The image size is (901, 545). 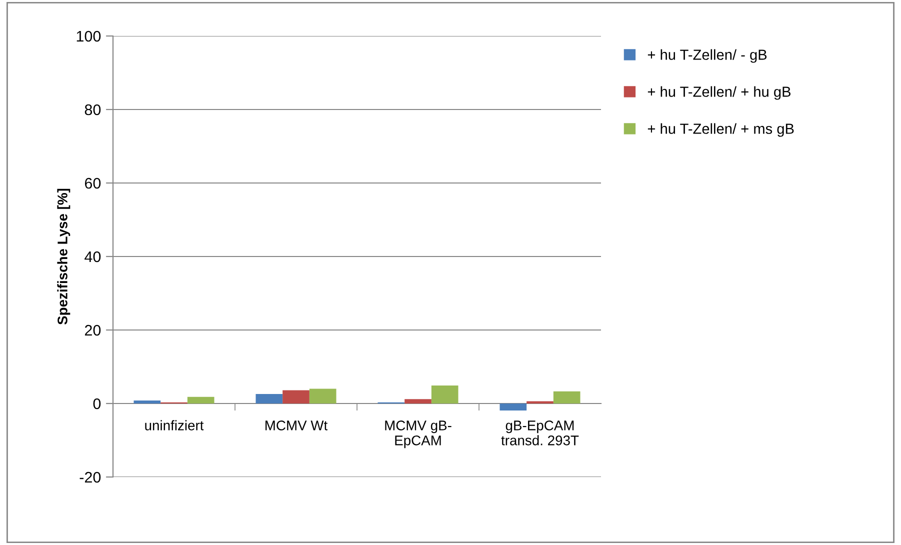 I want to click on y-tick-label: 80, so click(x=92, y=110).